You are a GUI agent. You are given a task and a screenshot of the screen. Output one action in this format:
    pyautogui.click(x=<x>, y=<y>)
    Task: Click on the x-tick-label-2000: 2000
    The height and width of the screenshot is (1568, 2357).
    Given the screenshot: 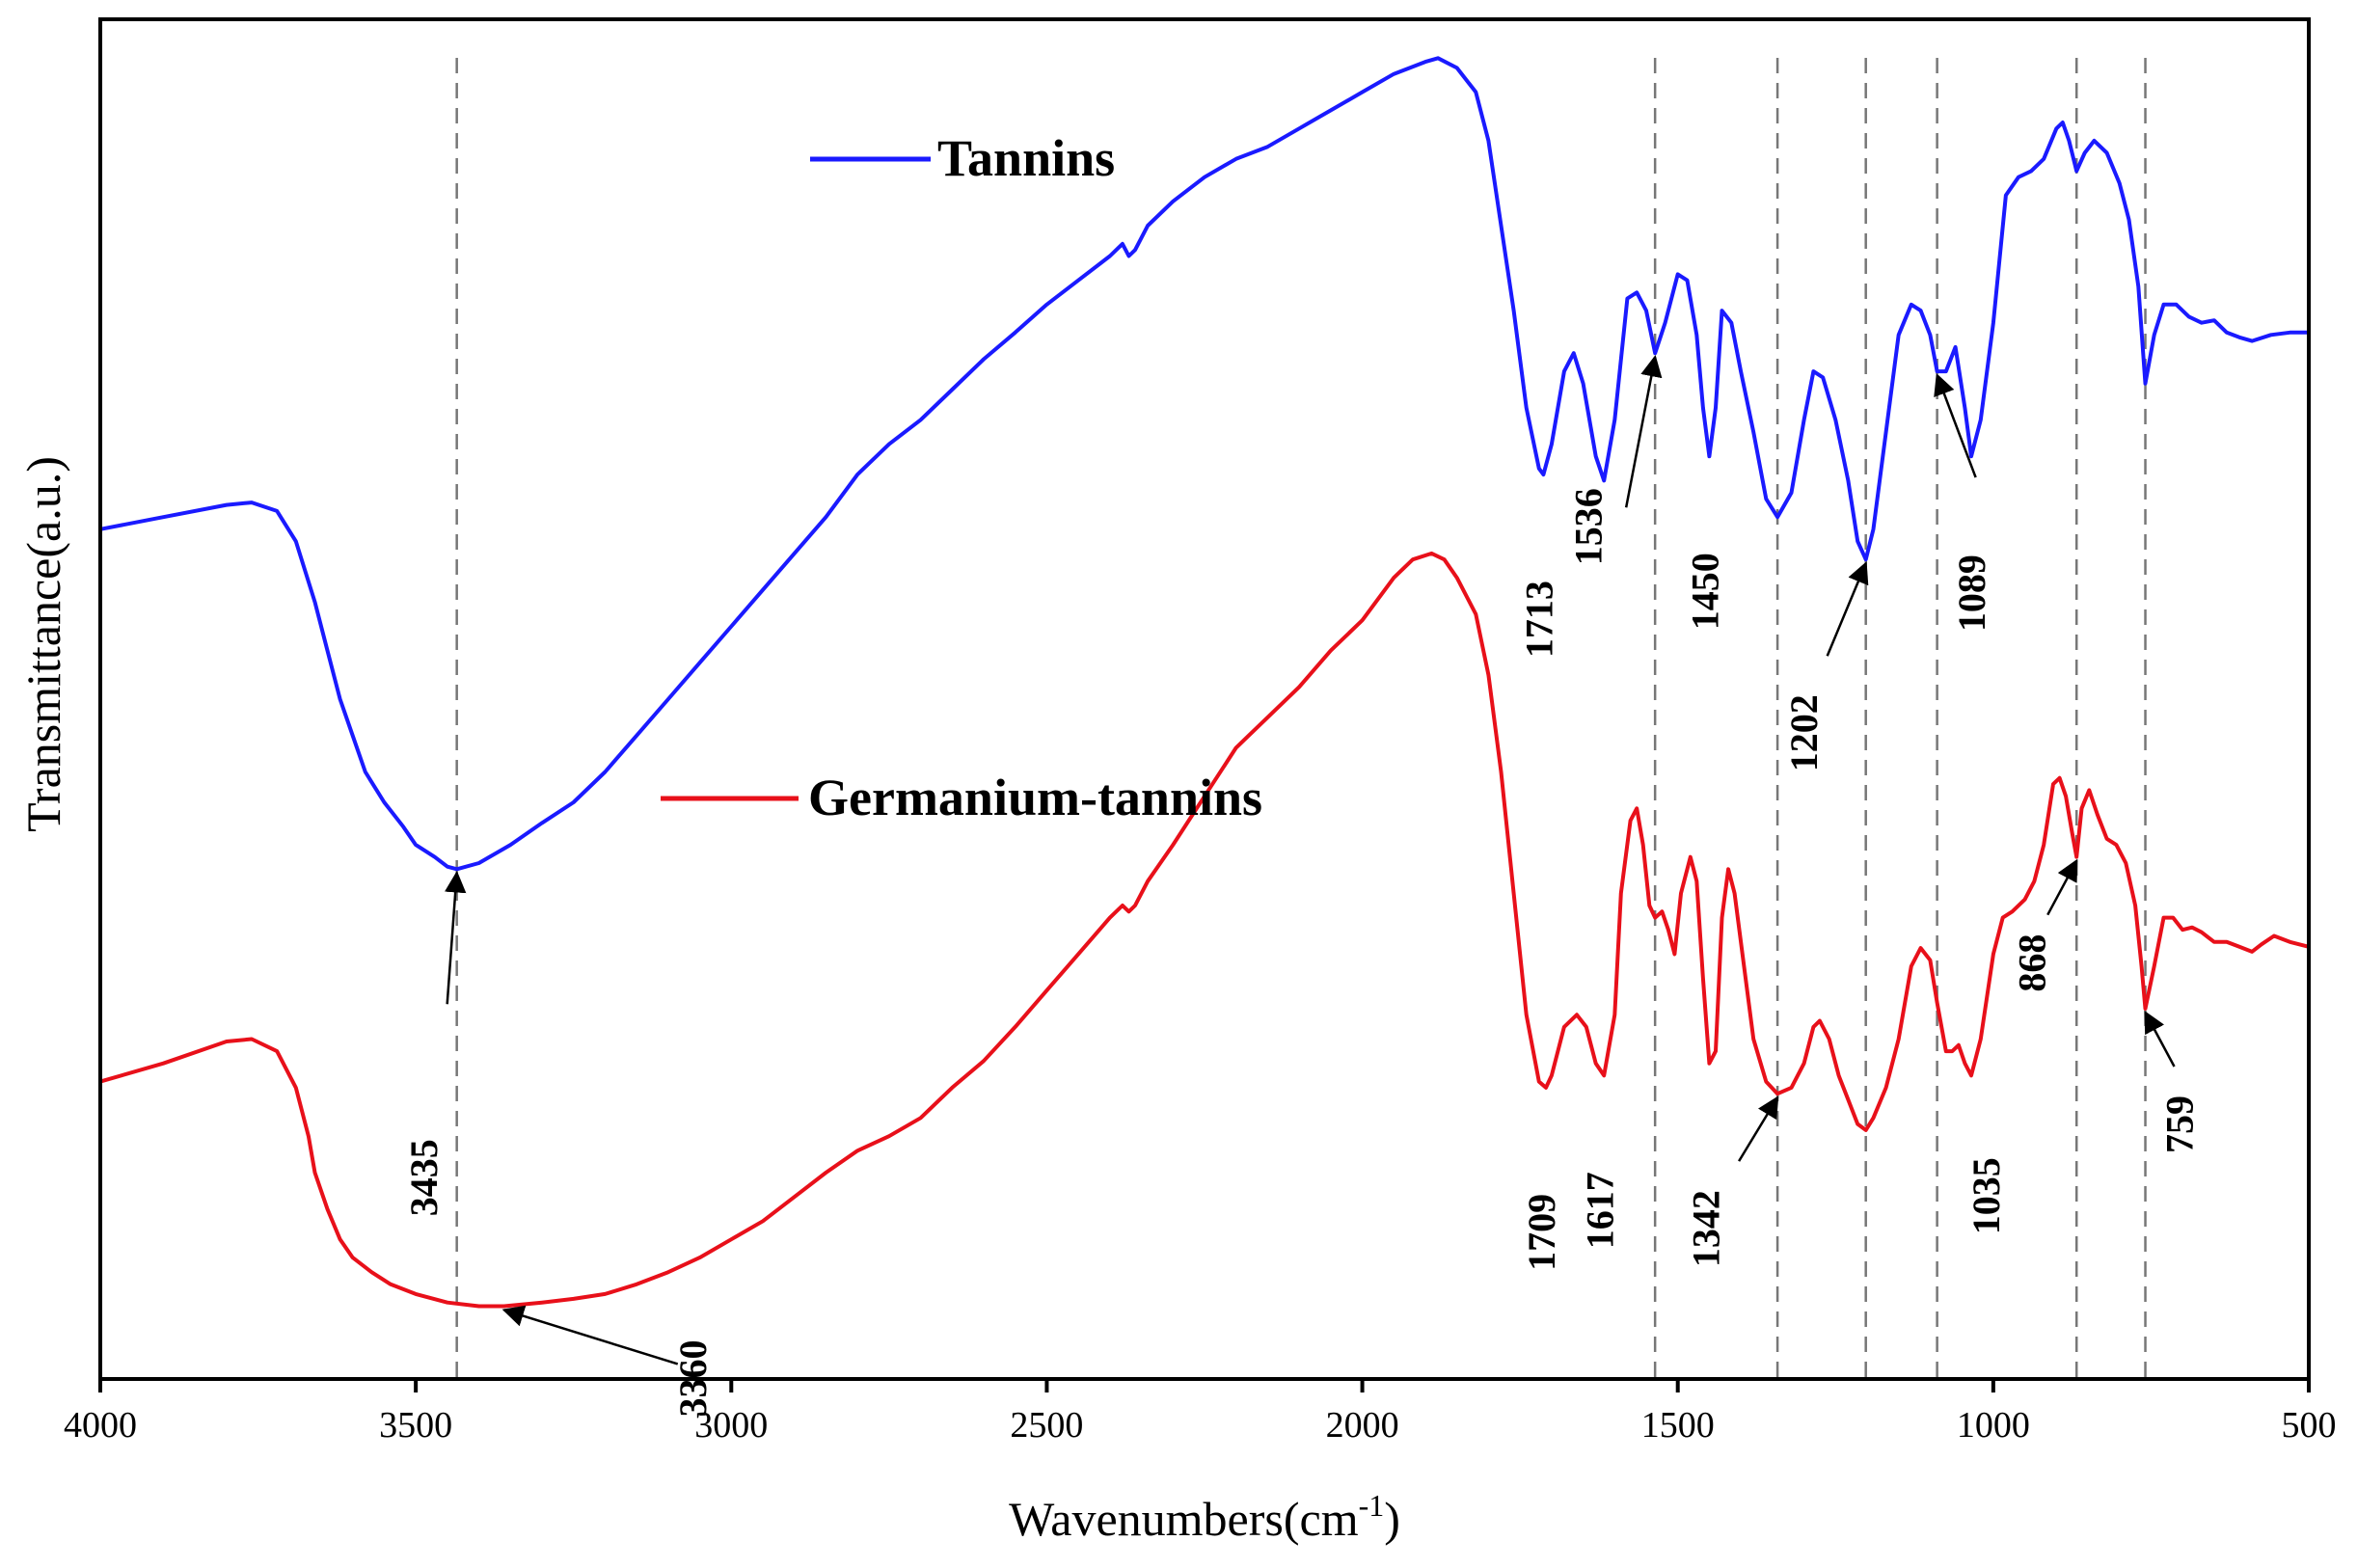 What is the action you would take?
    pyautogui.click(x=1362, y=1426)
    